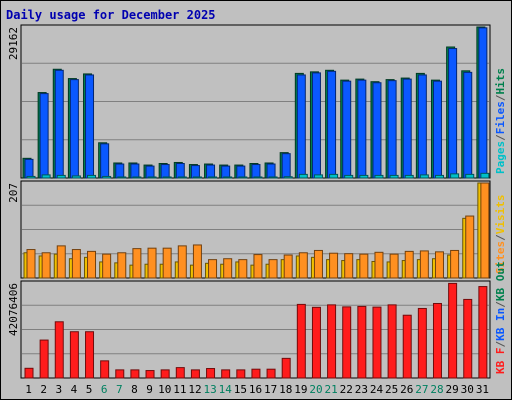  What do you see at coordinates (28, 389) in the screenshot?
I see `day-label: 1` at bounding box center [28, 389].